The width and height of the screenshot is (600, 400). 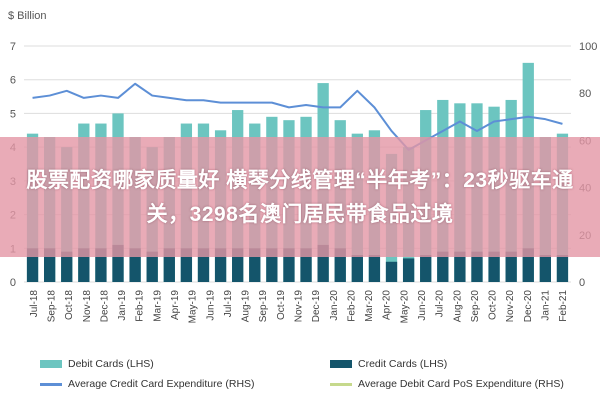 I want to click on x-axis-tick-label: Dec-18, so click(x=104, y=306).